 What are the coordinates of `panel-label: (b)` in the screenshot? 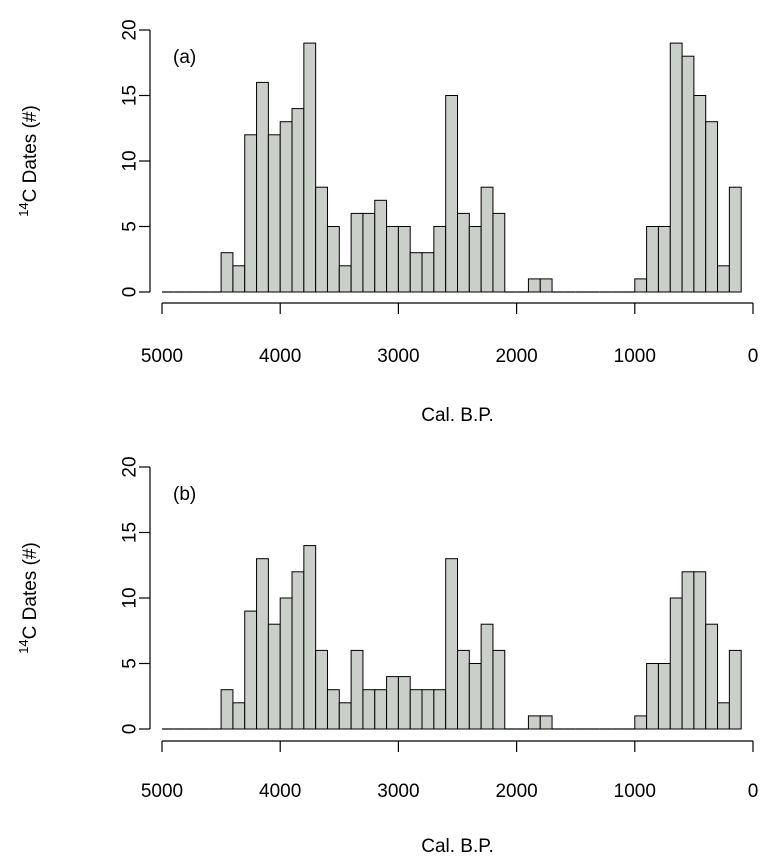 It's located at (184, 494).